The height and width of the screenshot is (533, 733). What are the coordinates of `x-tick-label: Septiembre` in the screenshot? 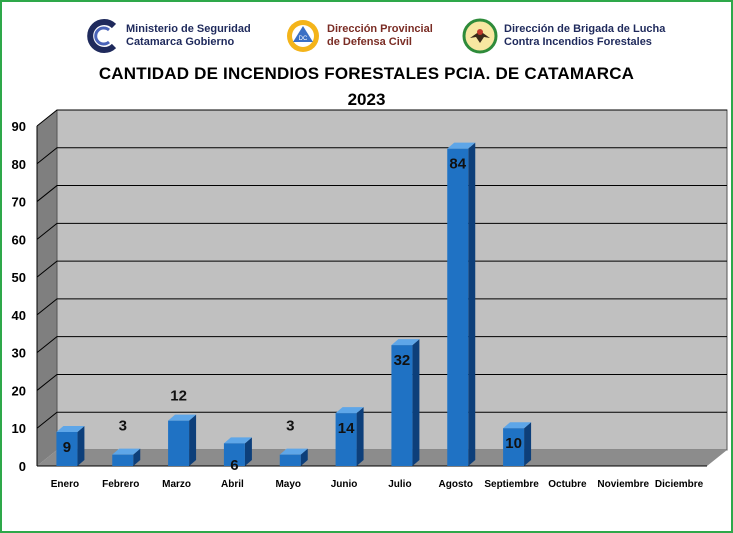 It's located at (511, 484).